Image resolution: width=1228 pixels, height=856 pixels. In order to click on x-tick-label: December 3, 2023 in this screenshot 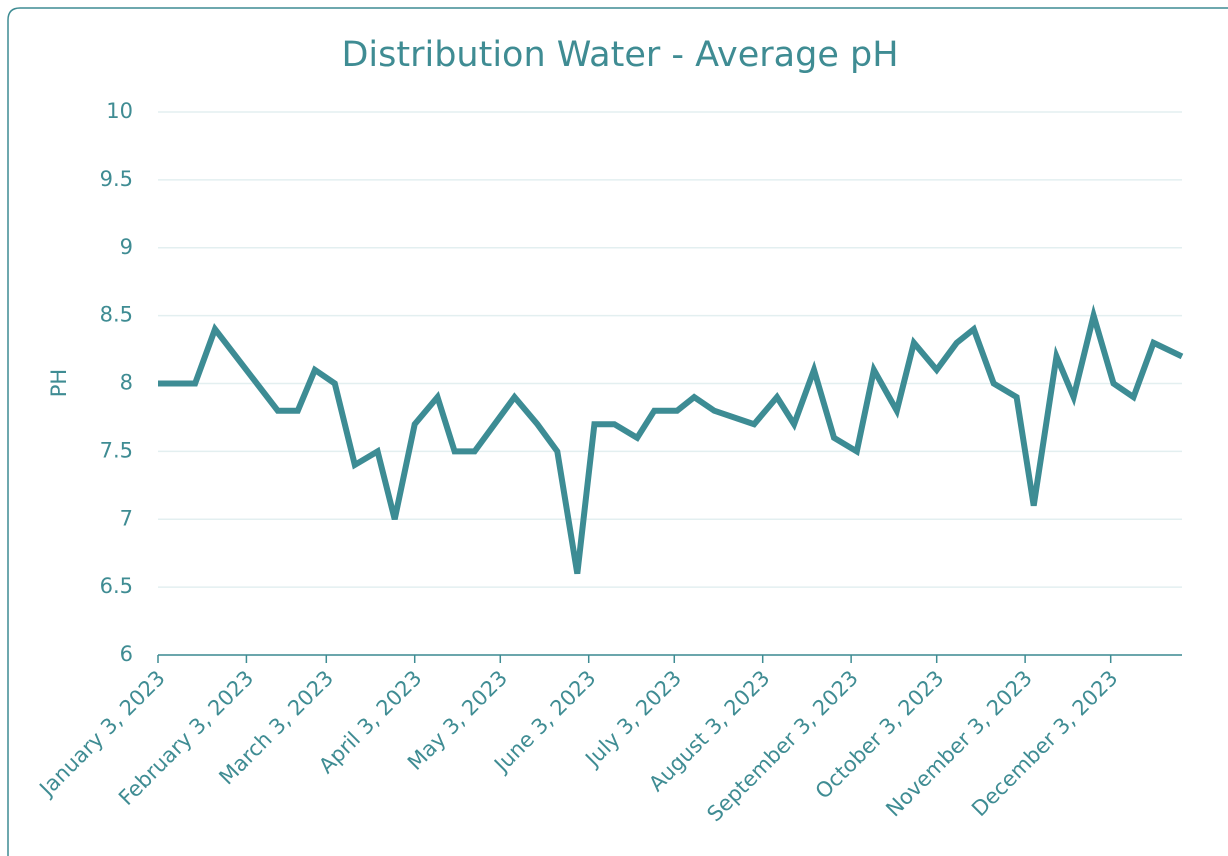, I will do `click(1044, 743)`.